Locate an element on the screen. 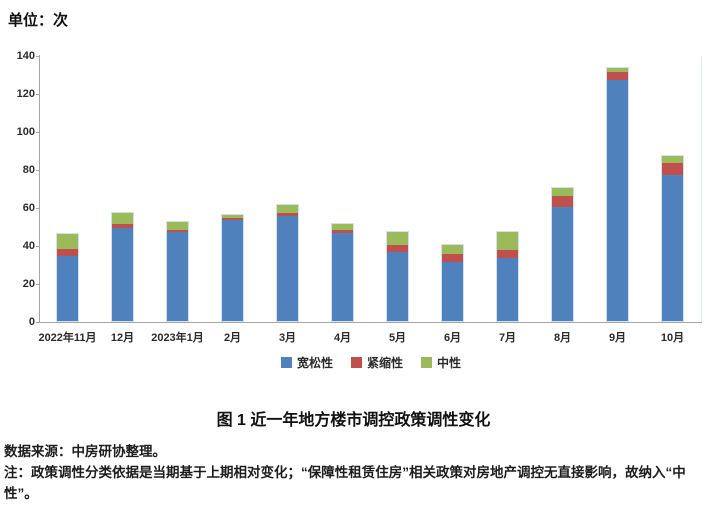  x-axis-label: 2023年1月 is located at coordinates (177, 338).